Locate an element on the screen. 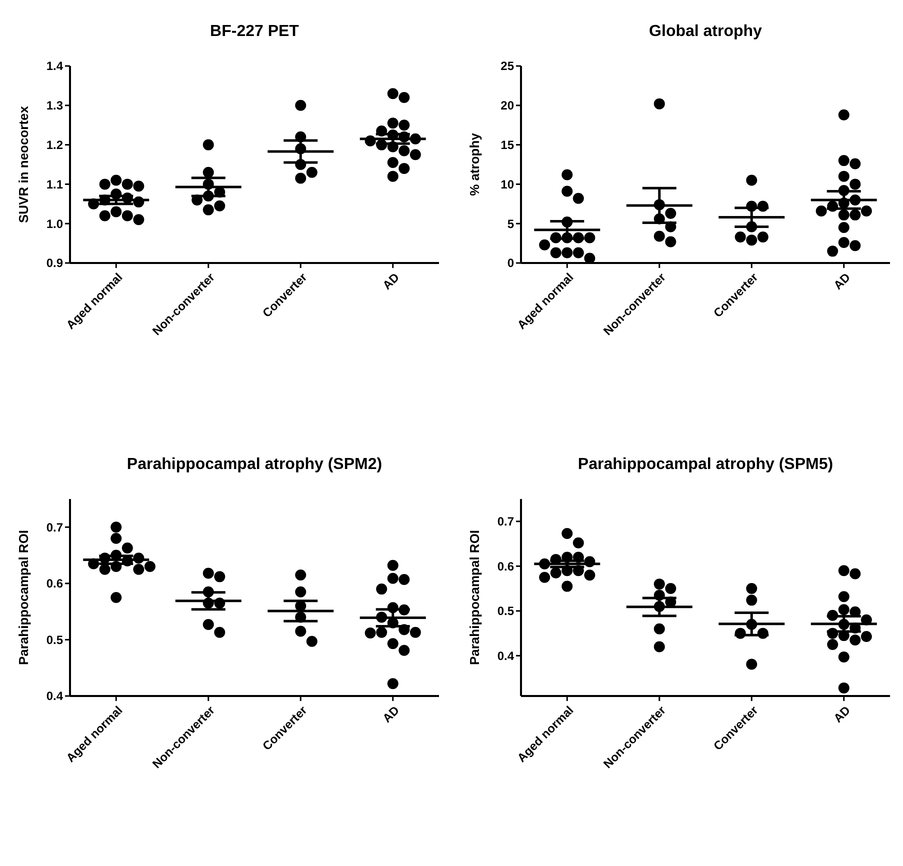 This screenshot has height=866, width=903. y-tick-label: 5 is located at coordinates (510, 223).